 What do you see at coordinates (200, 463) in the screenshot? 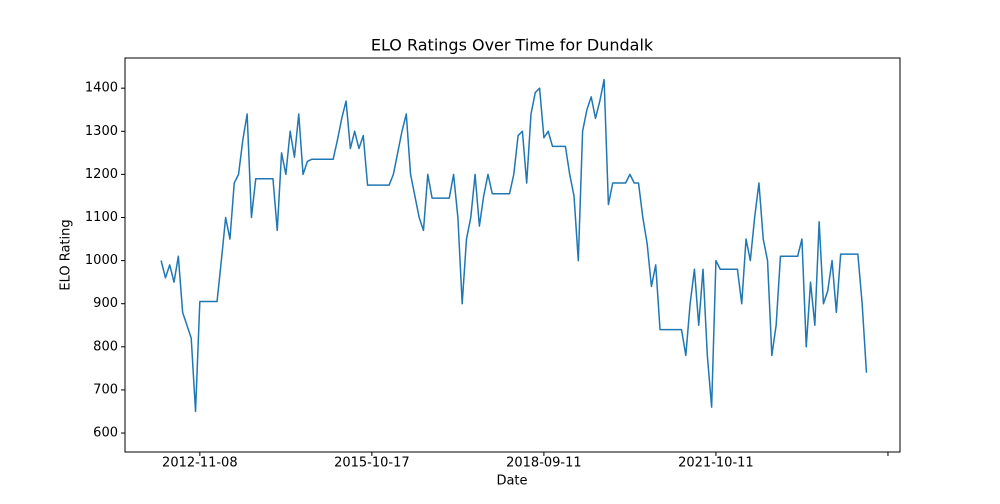
I see `x-tick-label: 2012-11-08` at bounding box center [200, 463].